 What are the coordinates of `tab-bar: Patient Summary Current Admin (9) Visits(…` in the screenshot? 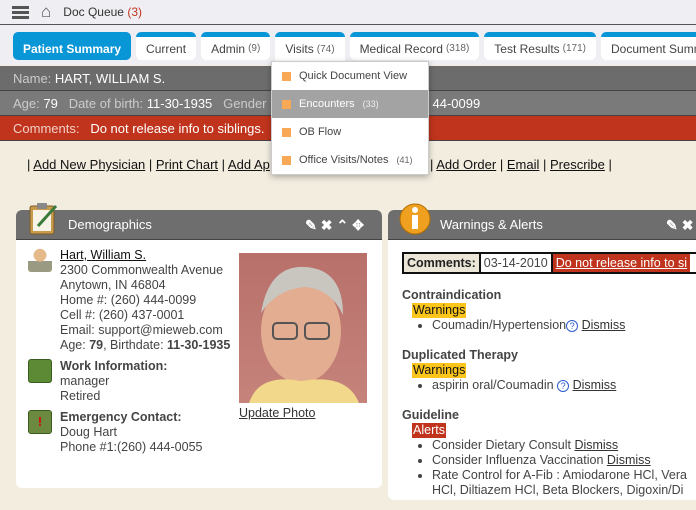 It's located at (348, 45).